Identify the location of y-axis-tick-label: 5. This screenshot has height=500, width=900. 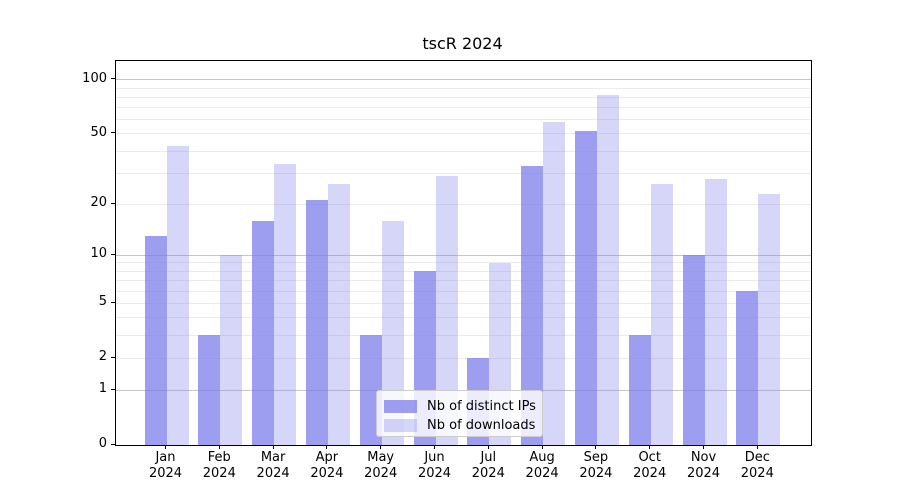
(102, 302).